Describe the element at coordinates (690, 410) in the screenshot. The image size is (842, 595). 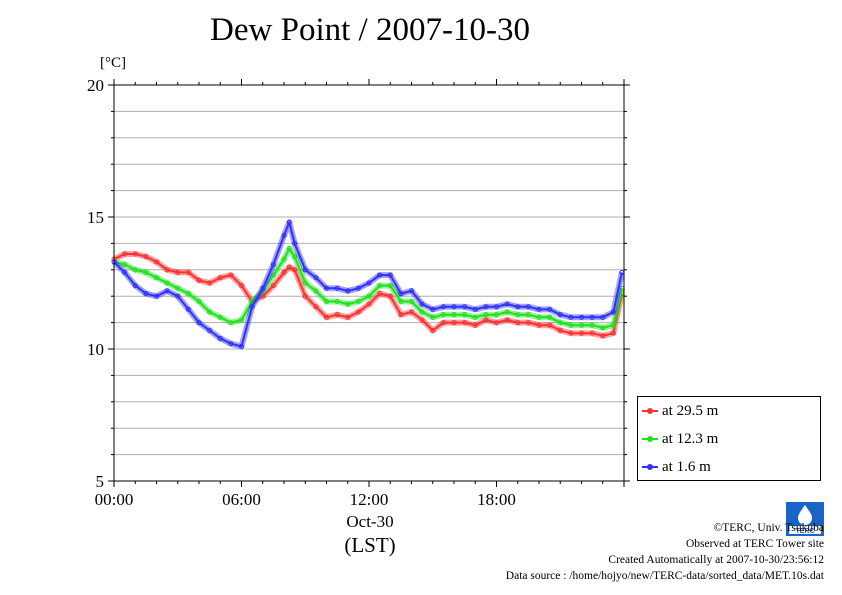
I see `legend-label: at 29.5 m` at that location.